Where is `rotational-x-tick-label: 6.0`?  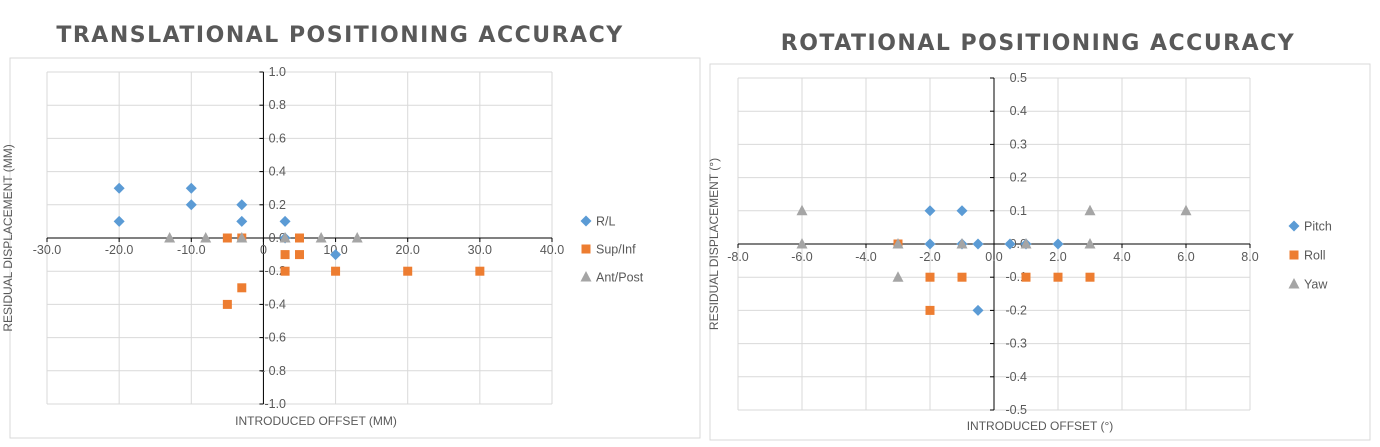 rotational-x-tick-label: 6.0 is located at coordinates (1185, 257).